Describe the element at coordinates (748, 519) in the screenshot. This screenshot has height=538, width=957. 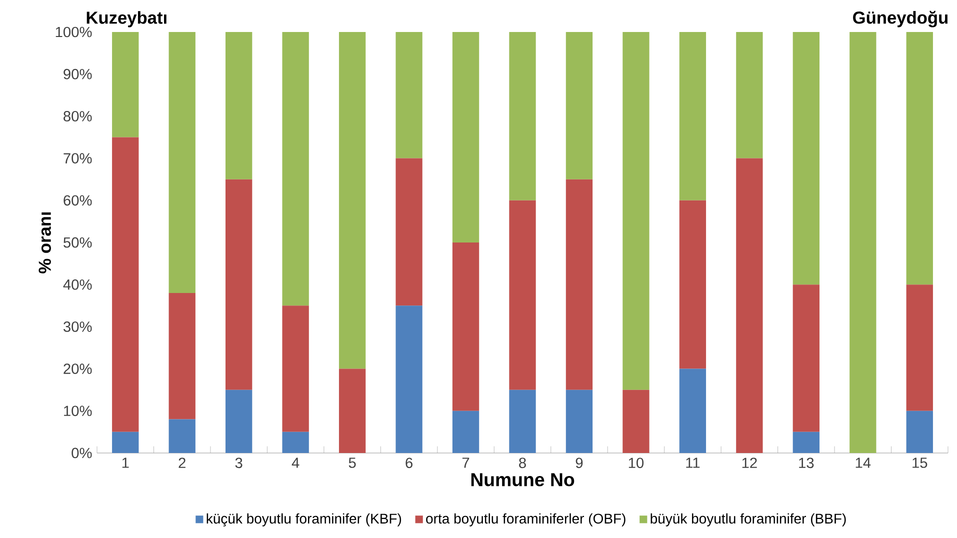
I see `legend-label: büyük boyutlu foraminifer (BBF)` at that location.